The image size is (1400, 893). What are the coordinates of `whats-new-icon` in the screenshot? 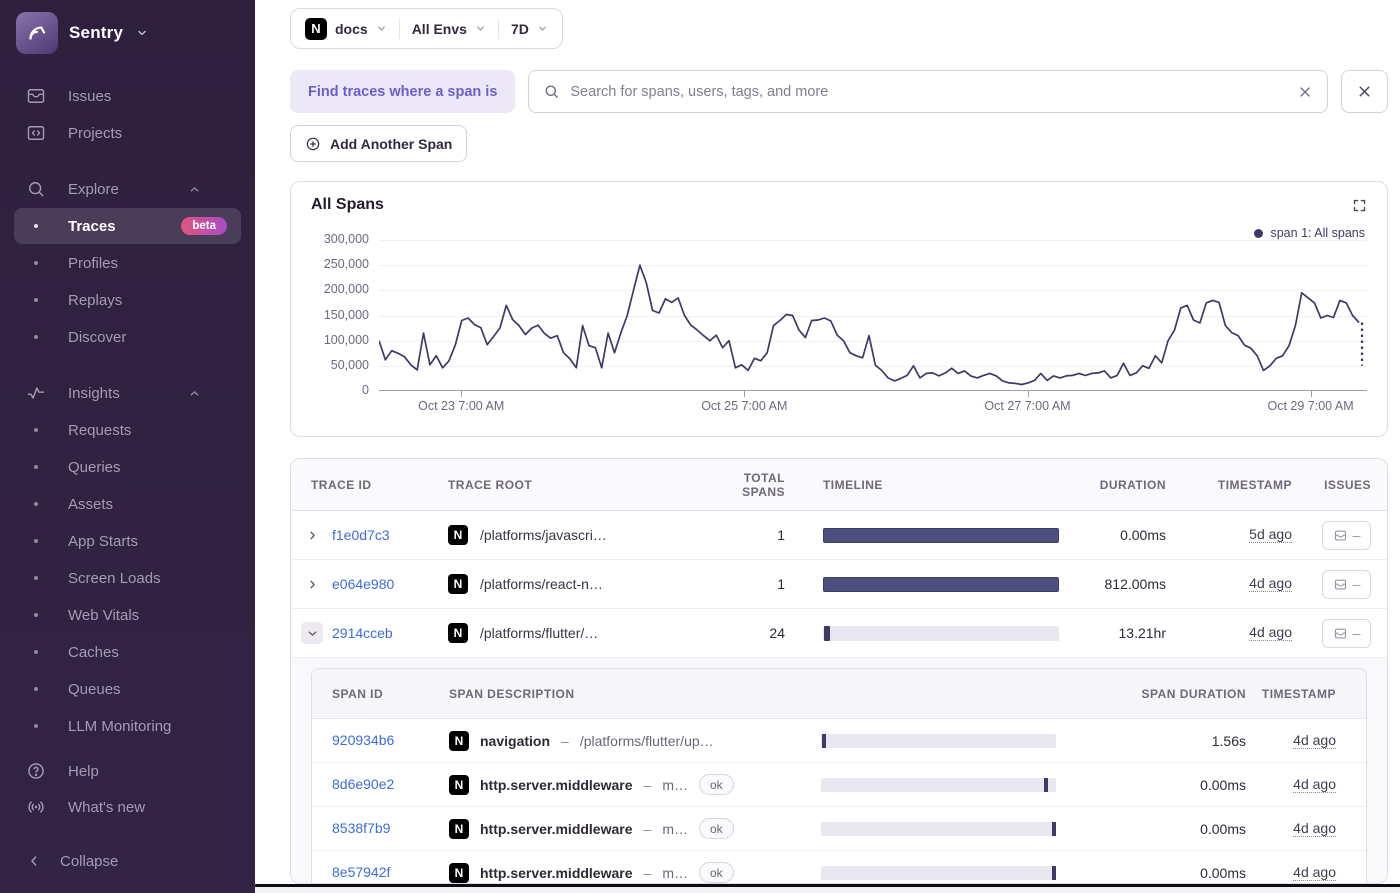 It's located at (36, 807).